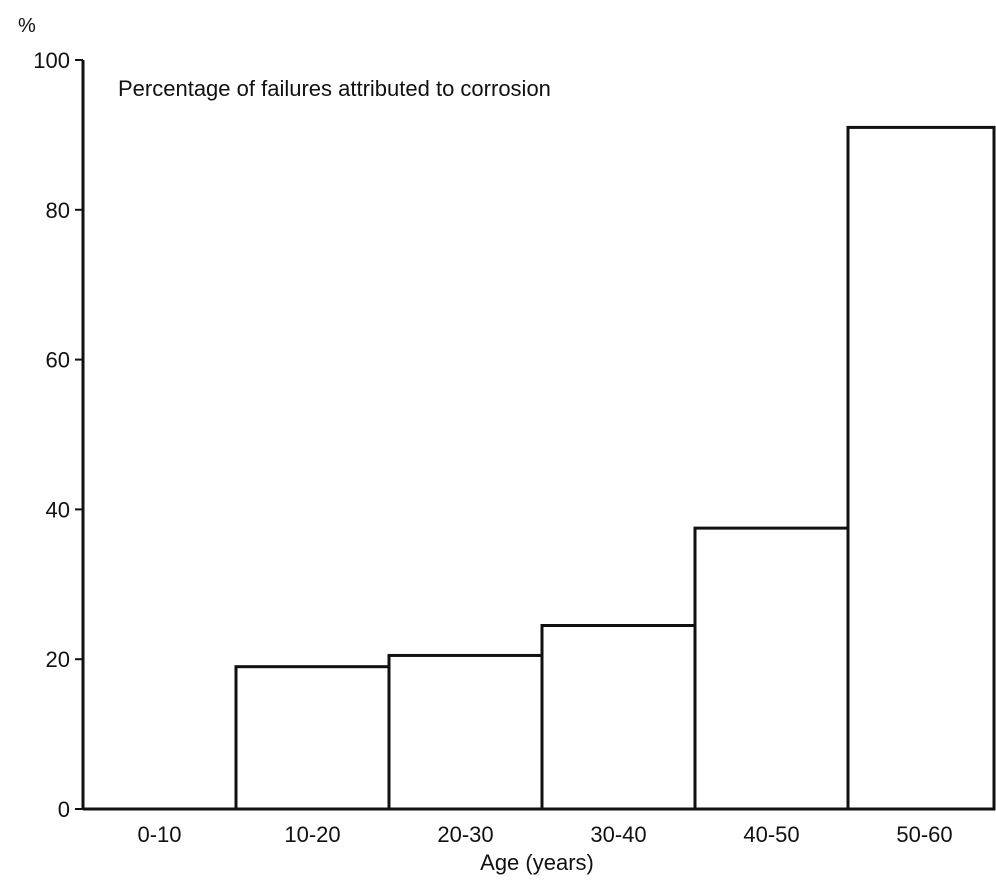  What do you see at coordinates (544, 834) in the screenshot?
I see `x-axis-labels: 0-10 10-20 20-30 30-40 40-50 50-60` at bounding box center [544, 834].